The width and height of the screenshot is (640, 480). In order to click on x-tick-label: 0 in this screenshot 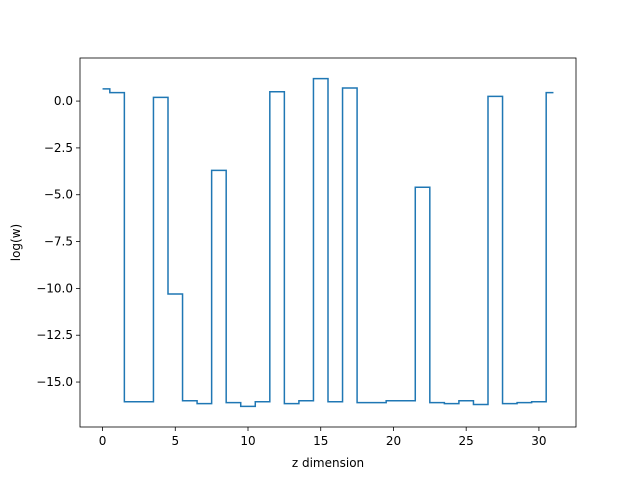, I will do `click(103, 441)`.